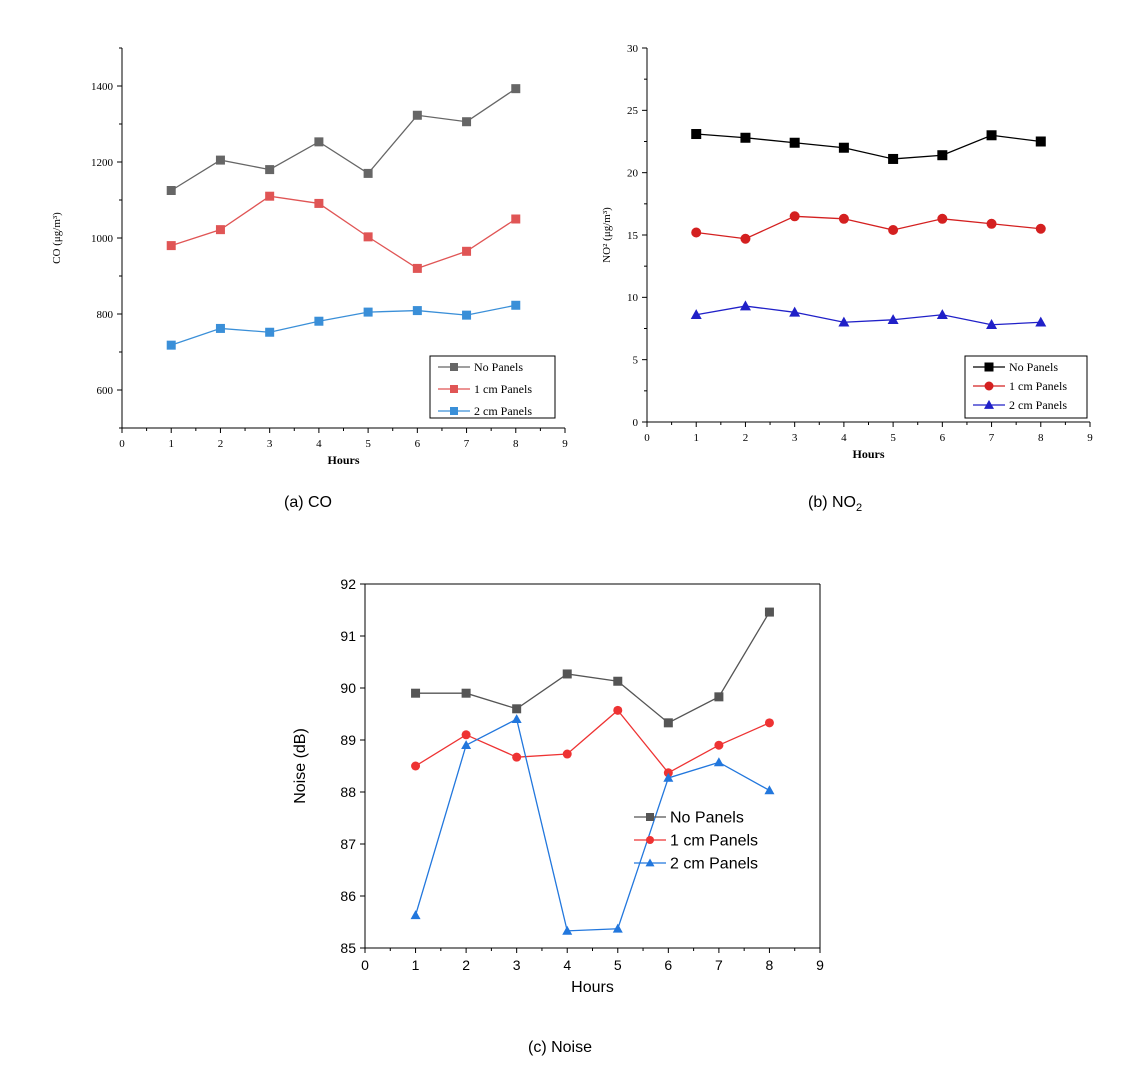 The width and height of the screenshot is (1131, 1072). What do you see at coordinates (416, 965) in the screenshot?
I see `noise-x-tick-label: 1` at bounding box center [416, 965].